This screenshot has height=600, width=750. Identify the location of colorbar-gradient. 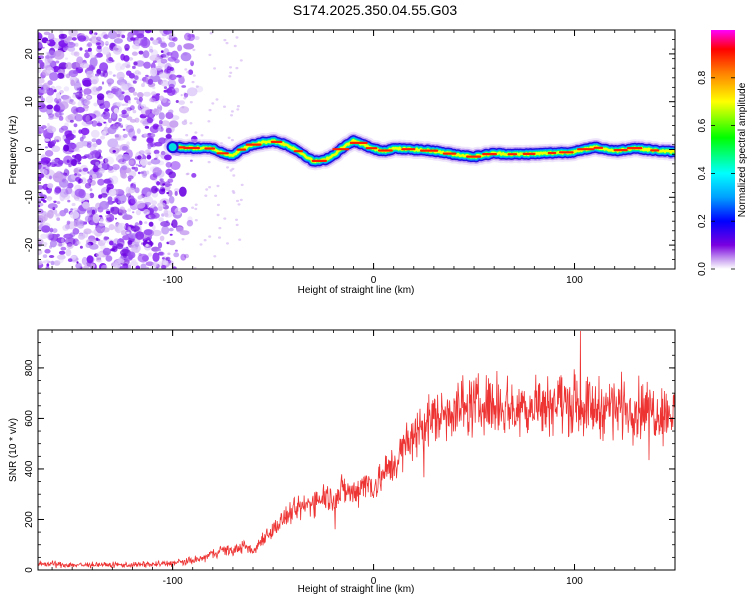
(723, 149).